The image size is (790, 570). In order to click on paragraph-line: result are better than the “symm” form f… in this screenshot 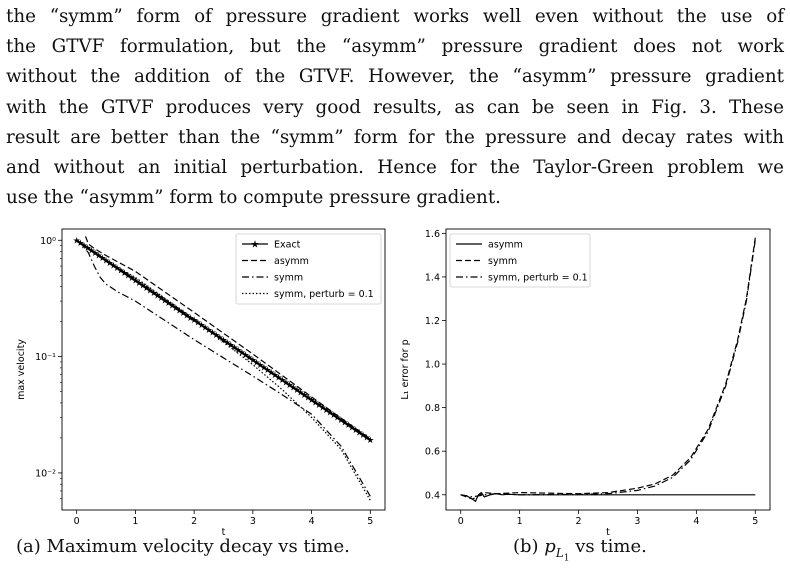, I will do `click(395, 137)`.